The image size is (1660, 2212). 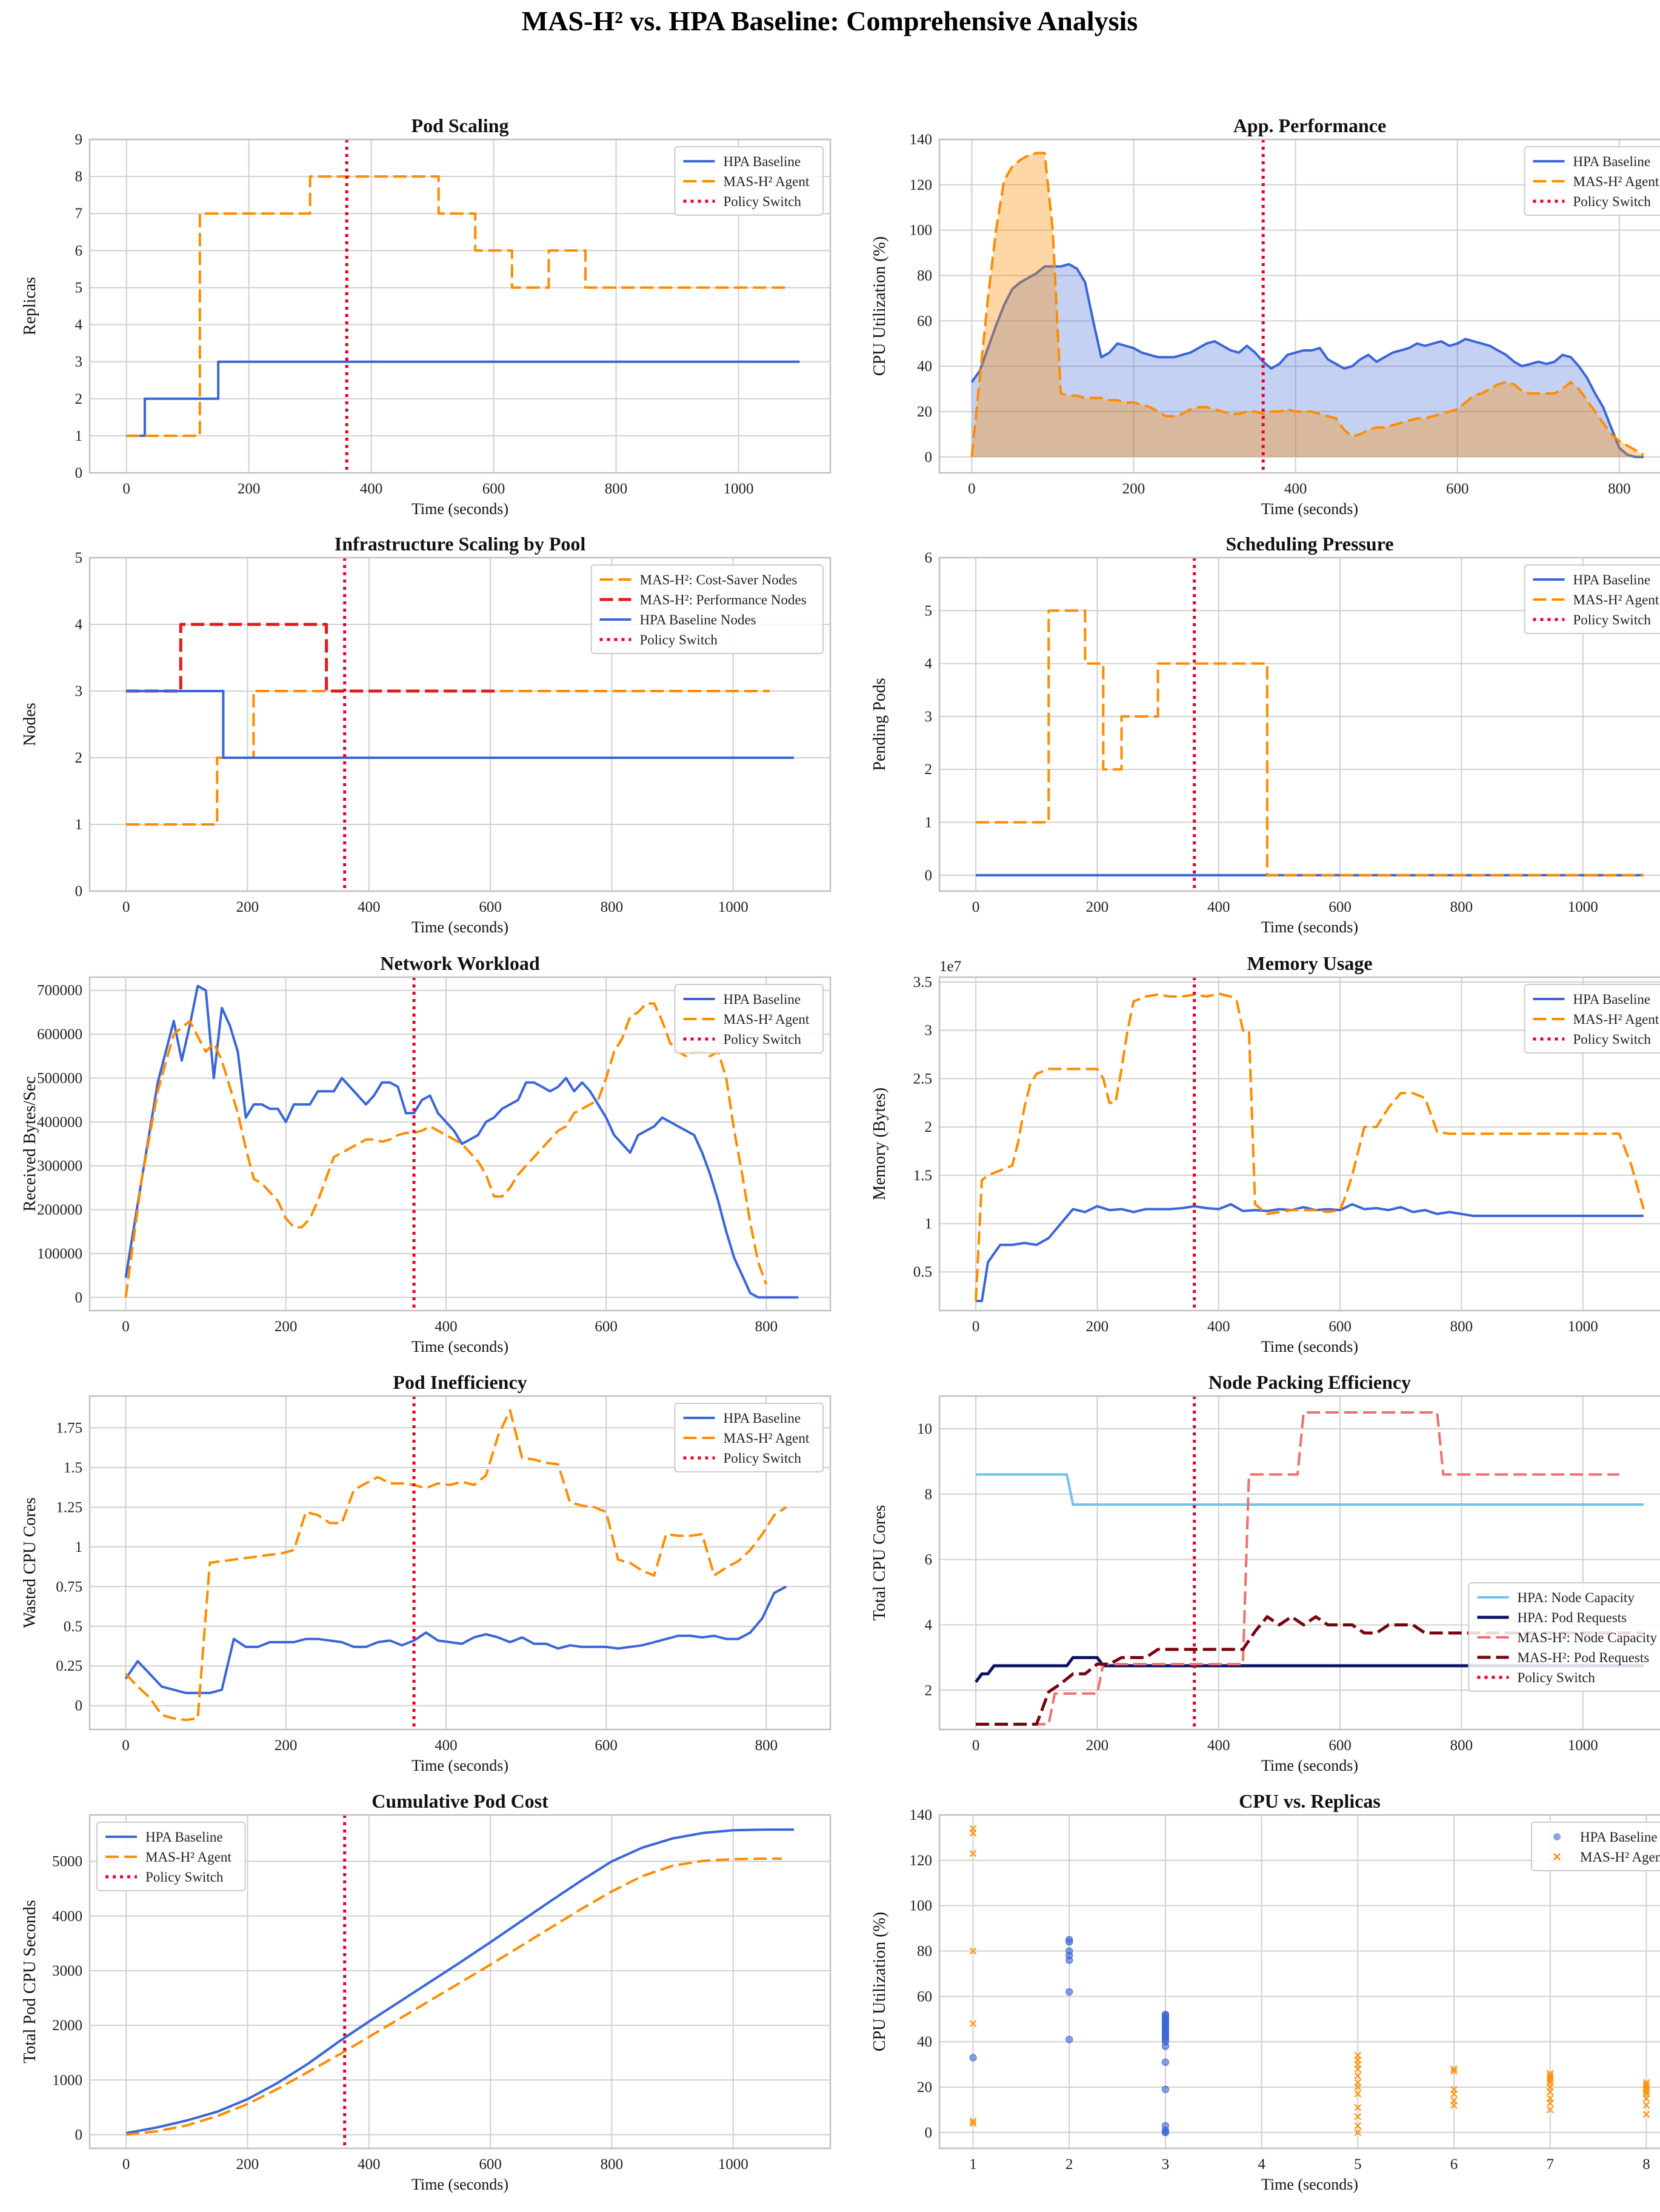 What do you see at coordinates (929, 664) in the screenshot?
I see `y-tick-label: 4` at bounding box center [929, 664].